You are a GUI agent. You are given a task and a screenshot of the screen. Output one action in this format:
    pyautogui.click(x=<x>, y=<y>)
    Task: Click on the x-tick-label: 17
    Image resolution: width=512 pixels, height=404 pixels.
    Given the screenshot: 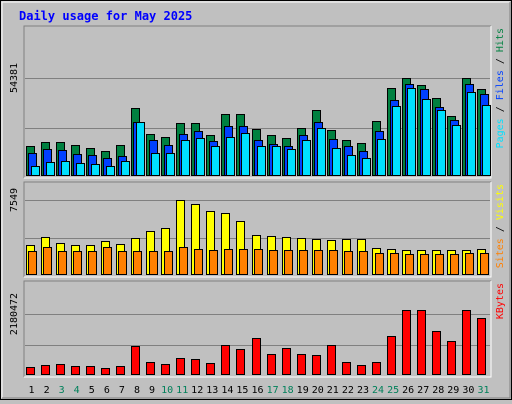 What is the action you would take?
    pyautogui.click(x=273, y=390)
    